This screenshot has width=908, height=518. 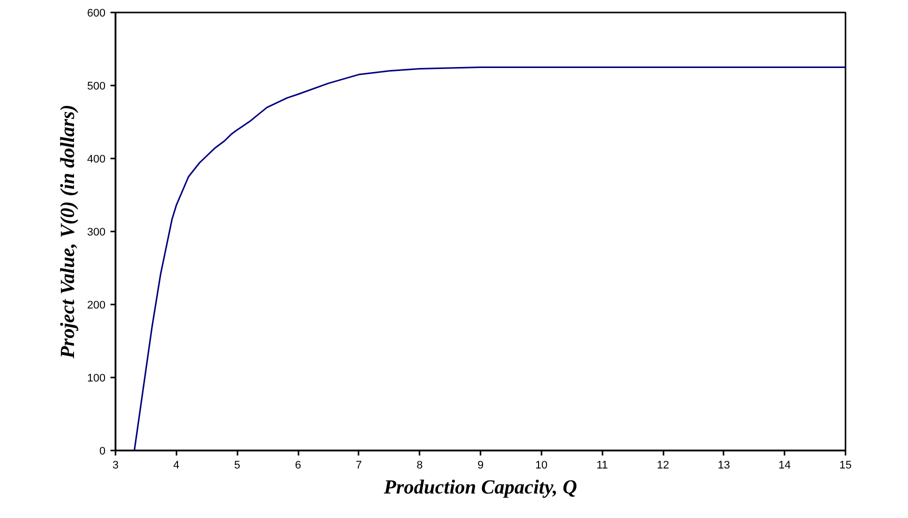 I want to click on x-tick-label: 14, so click(x=784, y=466).